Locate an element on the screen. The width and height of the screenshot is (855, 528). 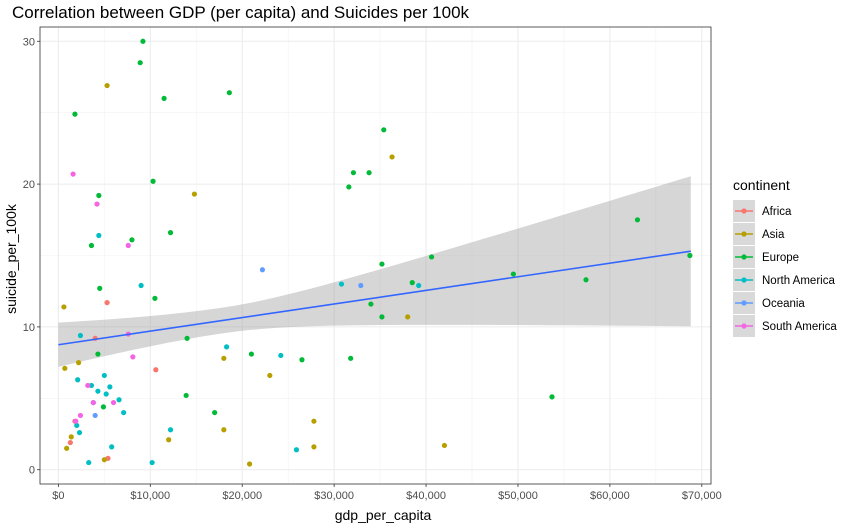
y-tick-label: 30 is located at coordinates (29, 42).